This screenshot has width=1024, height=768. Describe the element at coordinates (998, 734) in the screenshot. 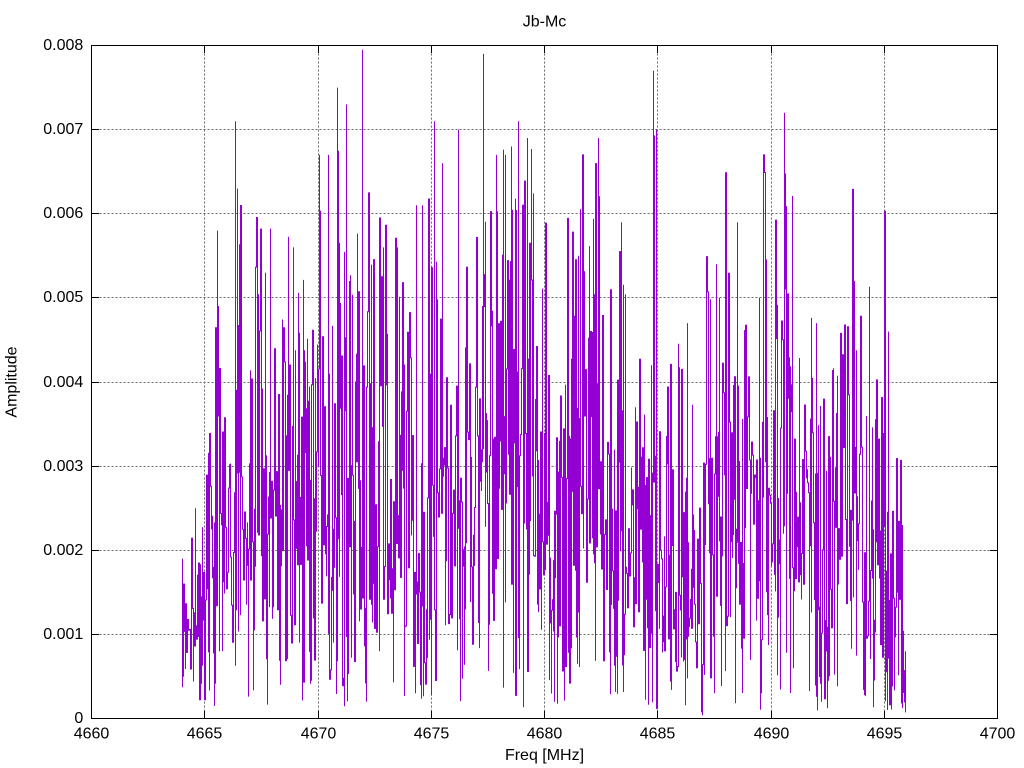

I see `svg-text: 4700` at that location.